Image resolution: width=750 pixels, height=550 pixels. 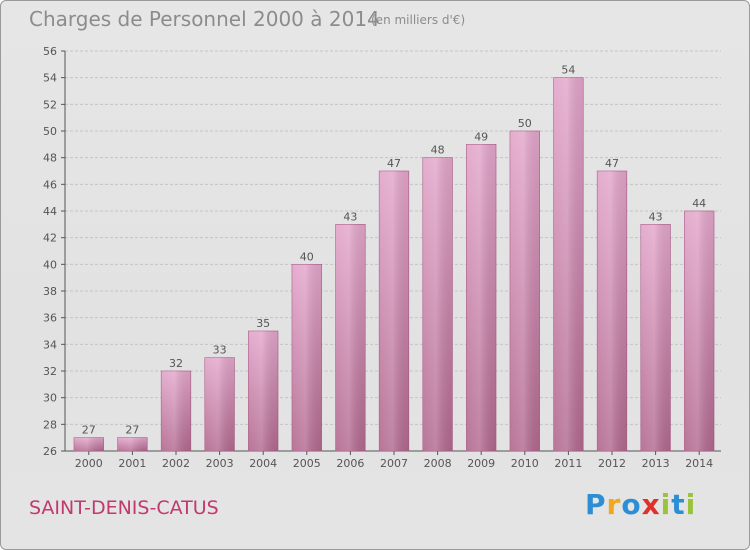 What do you see at coordinates (612, 163) in the screenshot?
I see `data-label-2012: 47` at bounding box center [612, 163].